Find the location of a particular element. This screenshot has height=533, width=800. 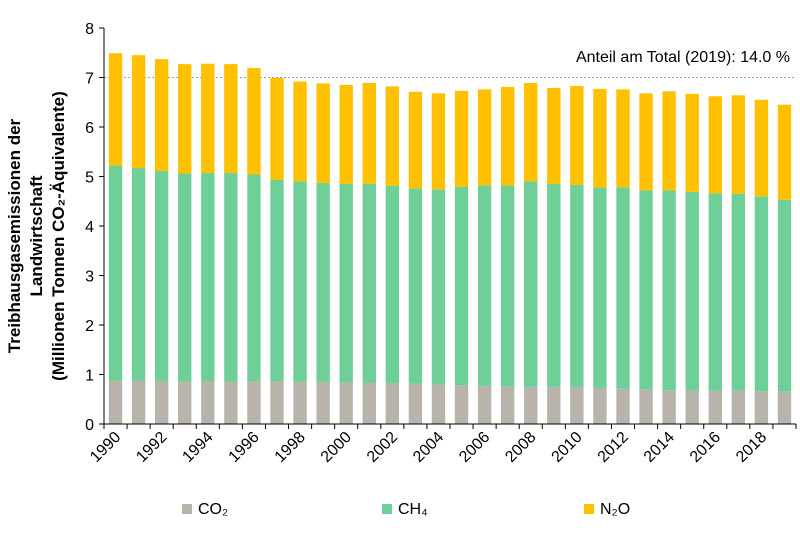

bar-co2-2004 is located at coordinates (438, 404).